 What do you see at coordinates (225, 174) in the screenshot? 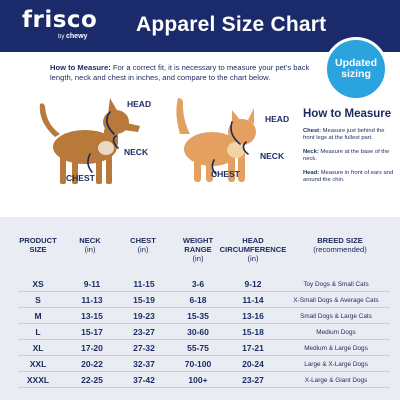
I see `cat-label-chest: CHEST` at bounding box center [225, 174].